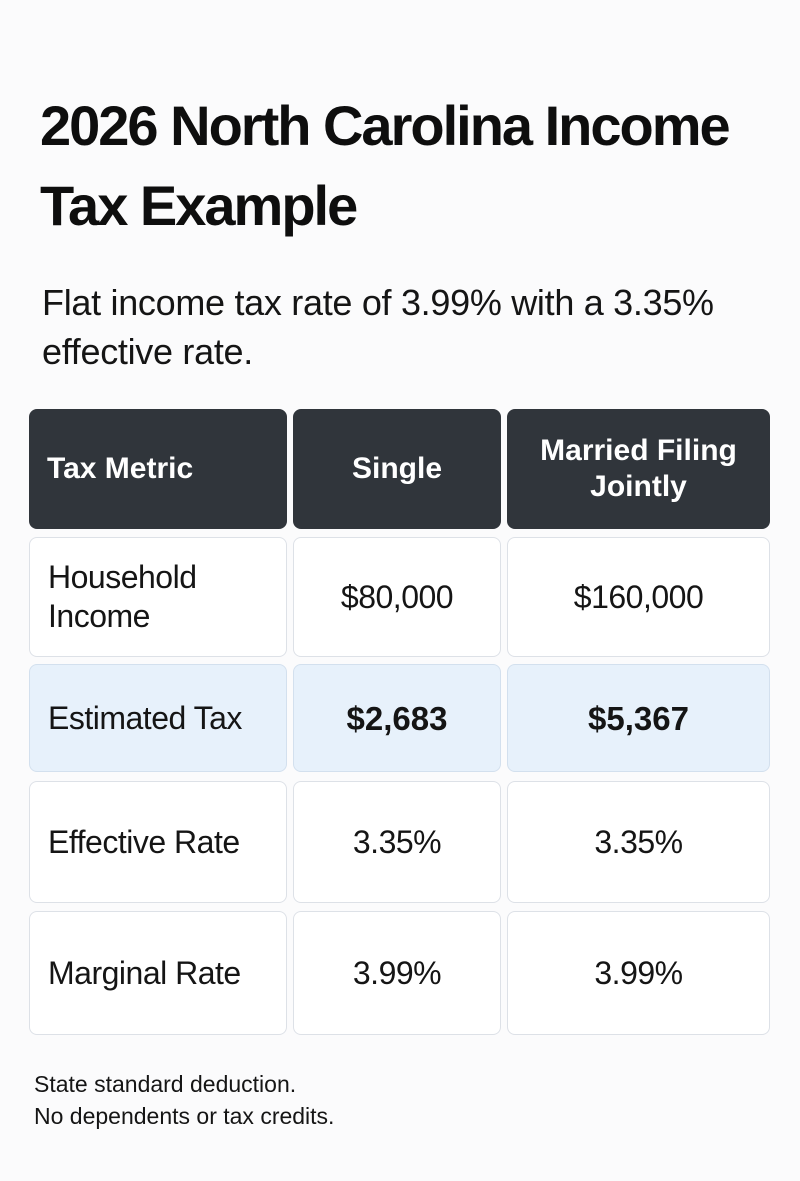  I want to click on page-title: 2026 North Carolina Income Tax Example, so click(385, 165).